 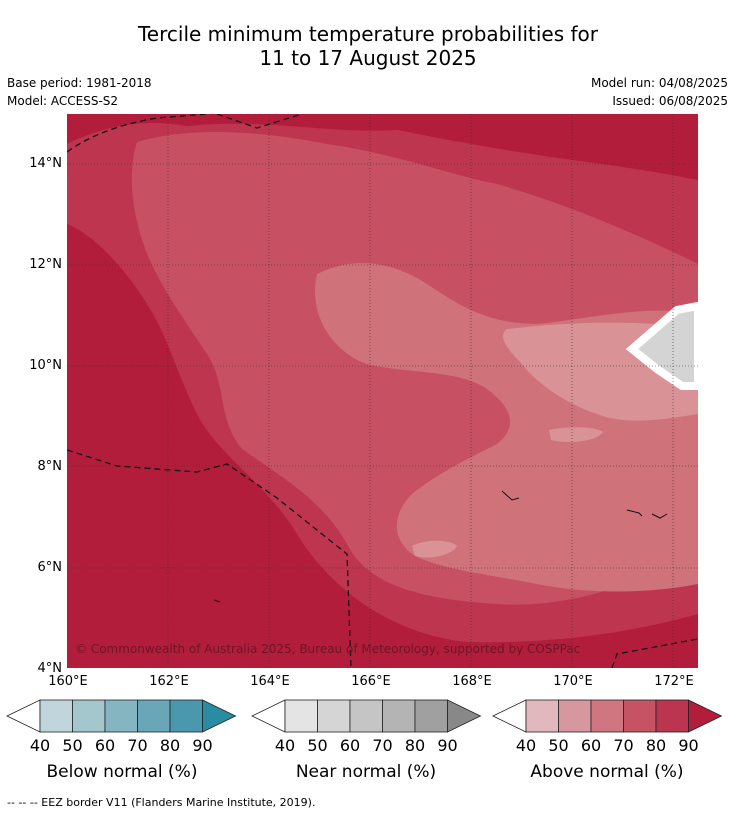 What do you see at coordinates (464, 716) in the screenshot?
I see `colorbar-near-extend-high` at bounding box center [464, 716].